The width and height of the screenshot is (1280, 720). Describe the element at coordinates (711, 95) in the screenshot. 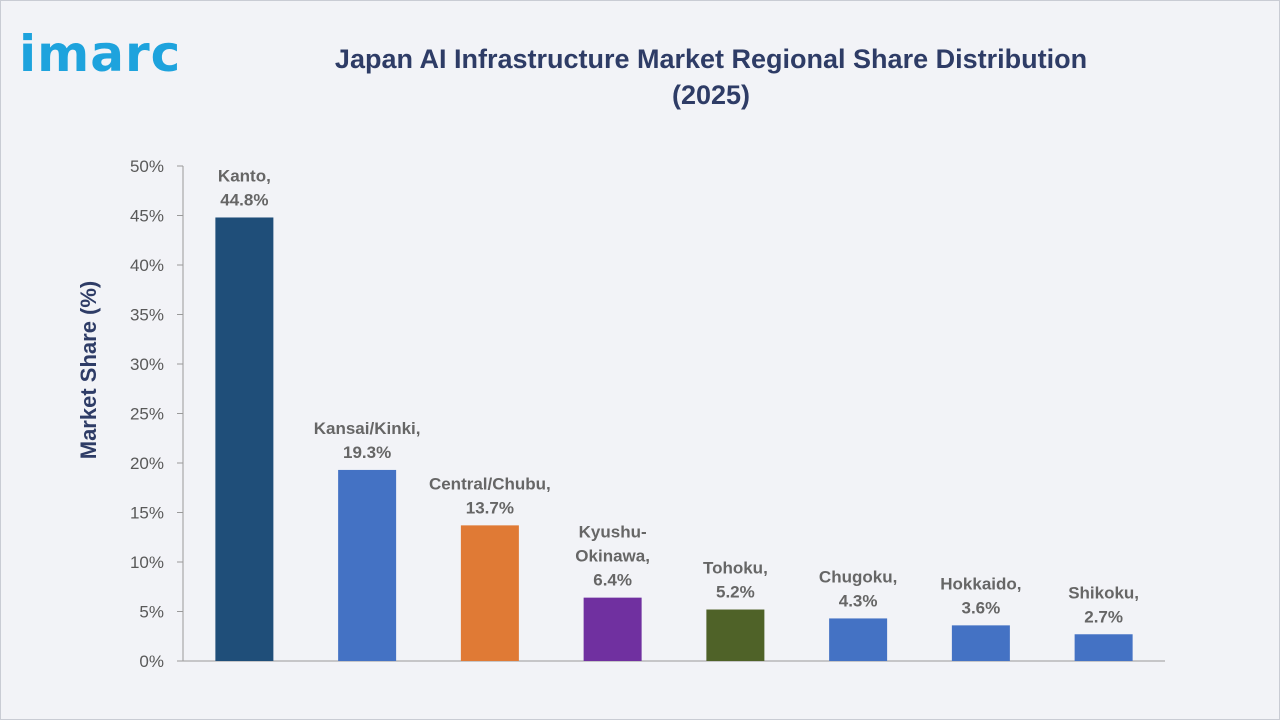

I see `chart-title-line-2: (2025)` at that location.